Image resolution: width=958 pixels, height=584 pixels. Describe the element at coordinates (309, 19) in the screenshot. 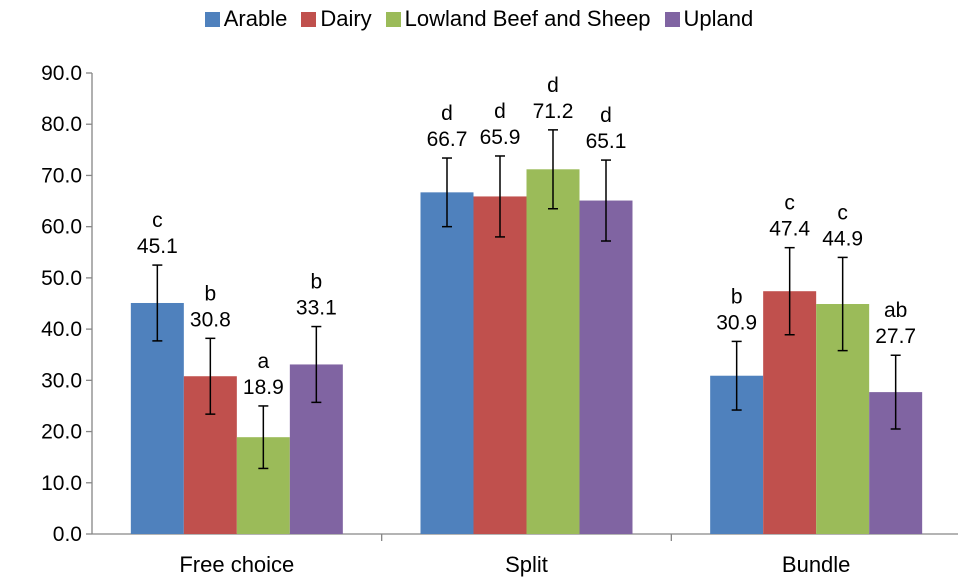

I see `legend-swatch-dairy` at that location.